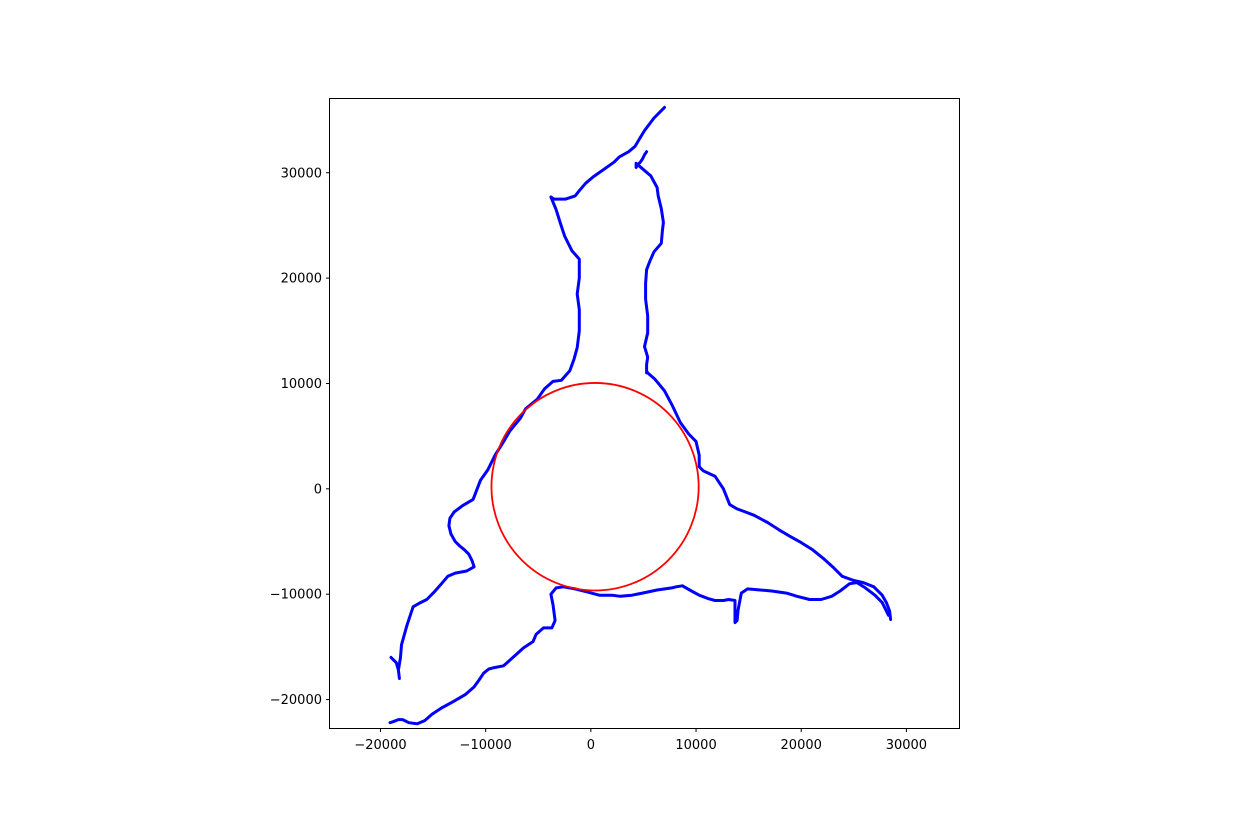 This screenshot has height=818, width=1256. What do you see at coordinates (301, 384) in the screenshot?
I see `y-tick-label: 10000` at bounding box center [301, 384].